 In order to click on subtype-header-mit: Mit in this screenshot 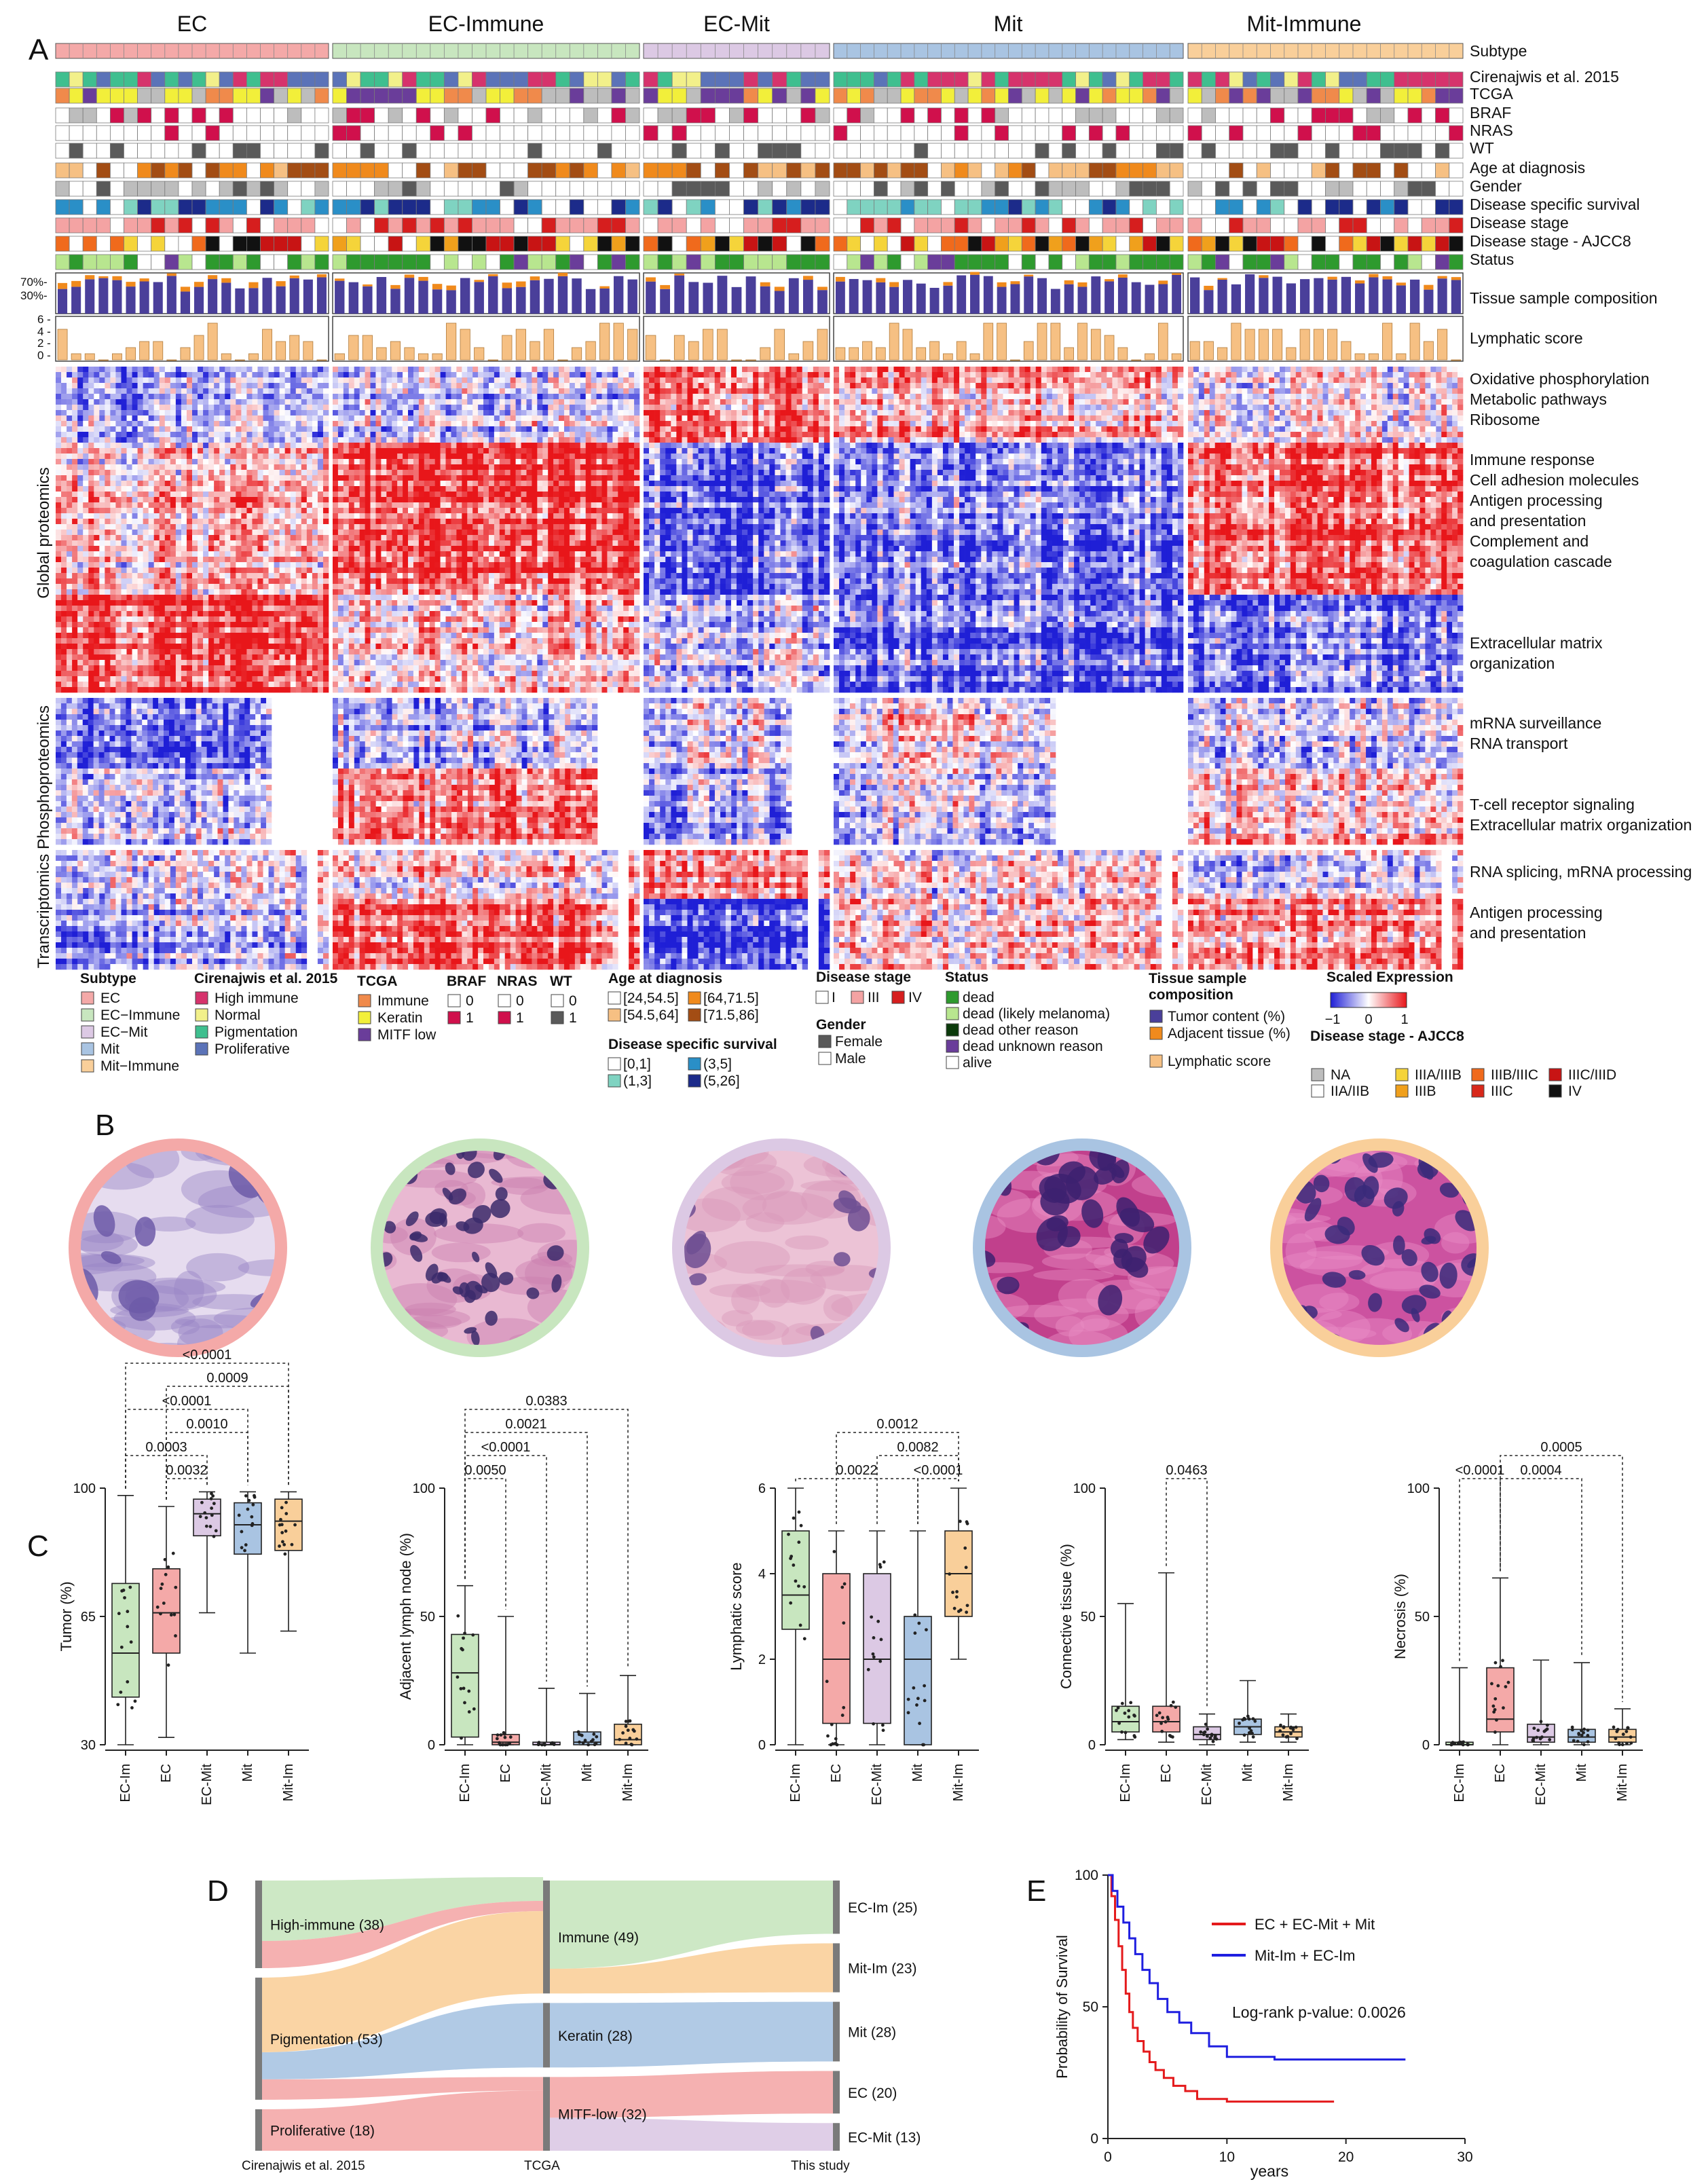, I will do `click(1008, 24)`.